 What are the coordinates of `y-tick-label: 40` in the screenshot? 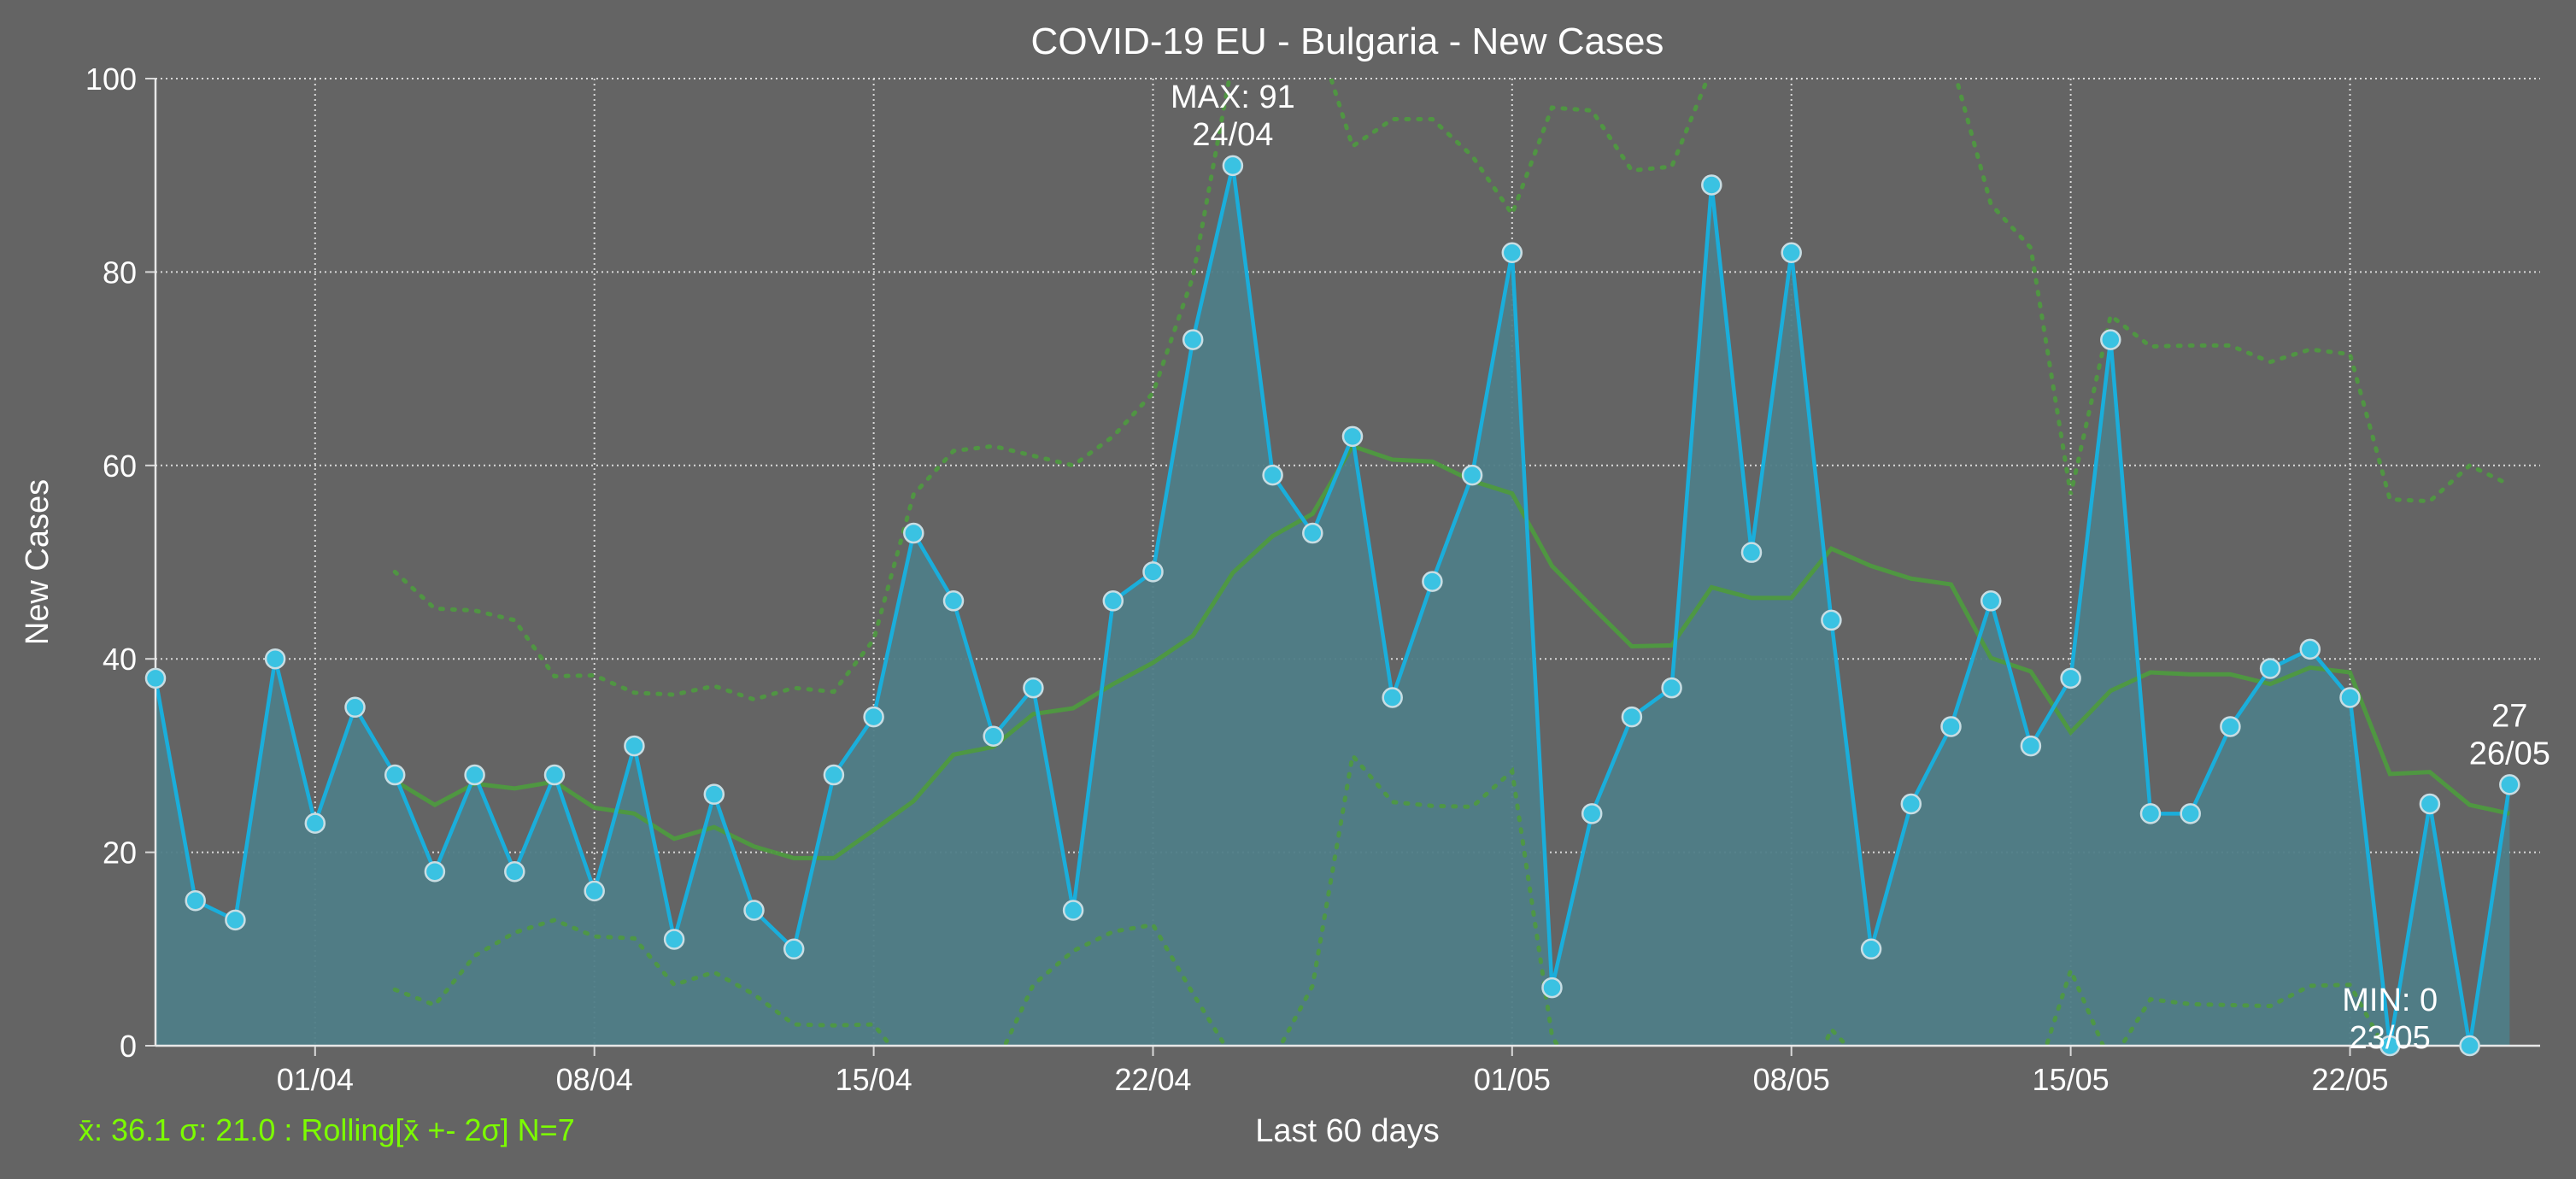 It's located at (120, 659).